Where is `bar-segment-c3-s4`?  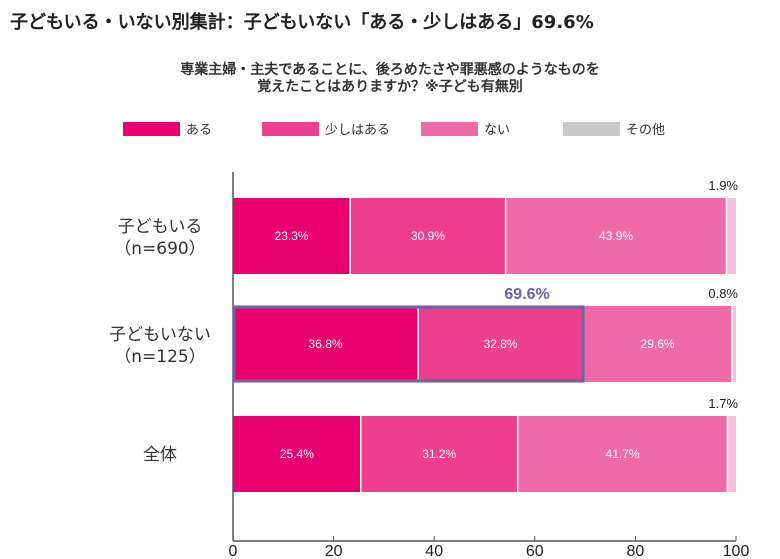 bar-segment-c3-s4 is located at coordinates (731, 454).